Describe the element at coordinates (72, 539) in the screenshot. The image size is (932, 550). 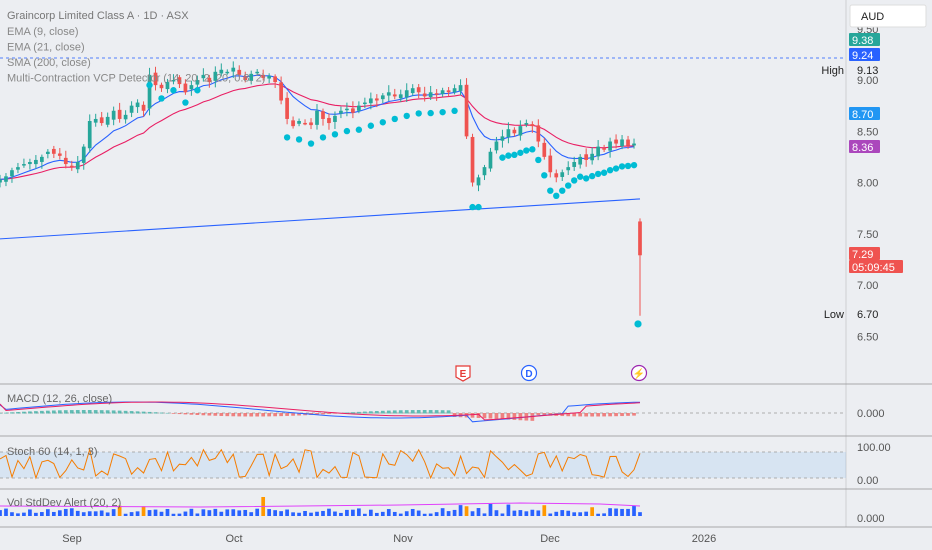
I see `time-tick-label: Sep` at that location.